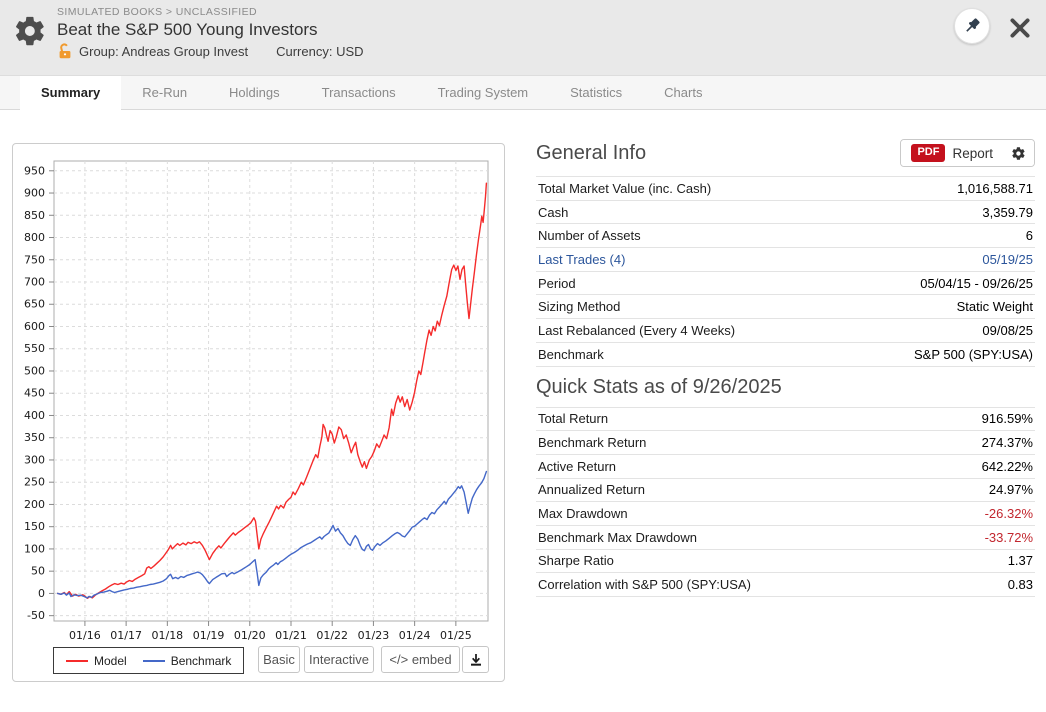  Describe the element at coordinates (785, 355) in the screenshot. I see `table-row: Benchmark S&P 500 (SPY:USA)` at that location.